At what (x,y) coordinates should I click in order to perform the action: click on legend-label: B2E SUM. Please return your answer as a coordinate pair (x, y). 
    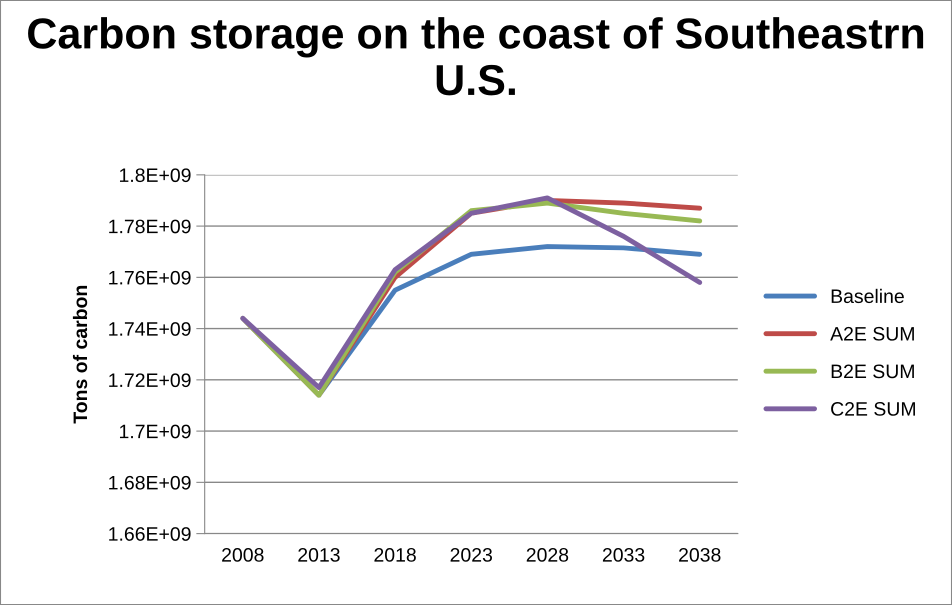
    Looking at the image, I should click on (873, 371).